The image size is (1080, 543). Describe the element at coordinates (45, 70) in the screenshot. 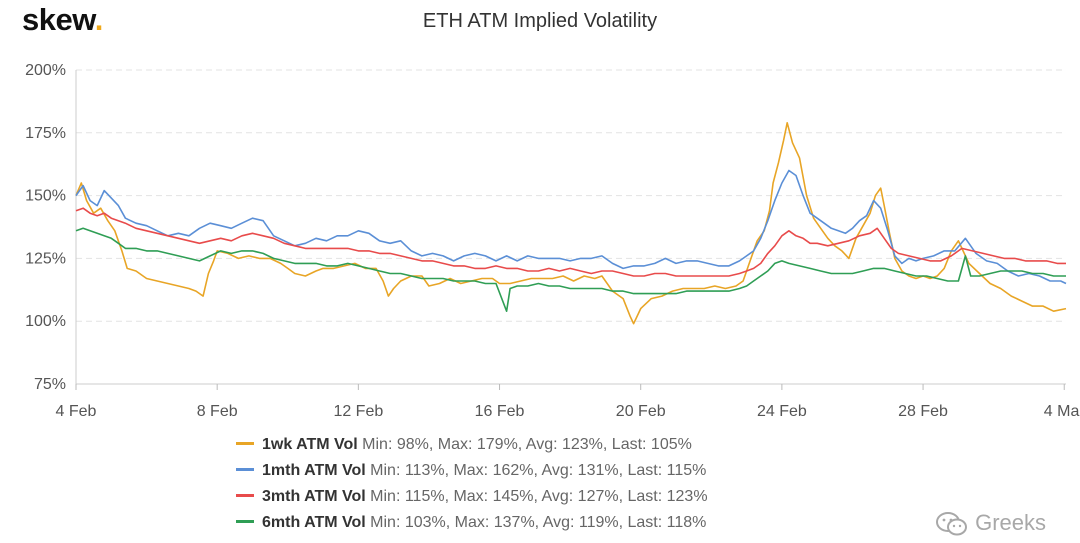

I see `y-tick-label: 200%` at that location.